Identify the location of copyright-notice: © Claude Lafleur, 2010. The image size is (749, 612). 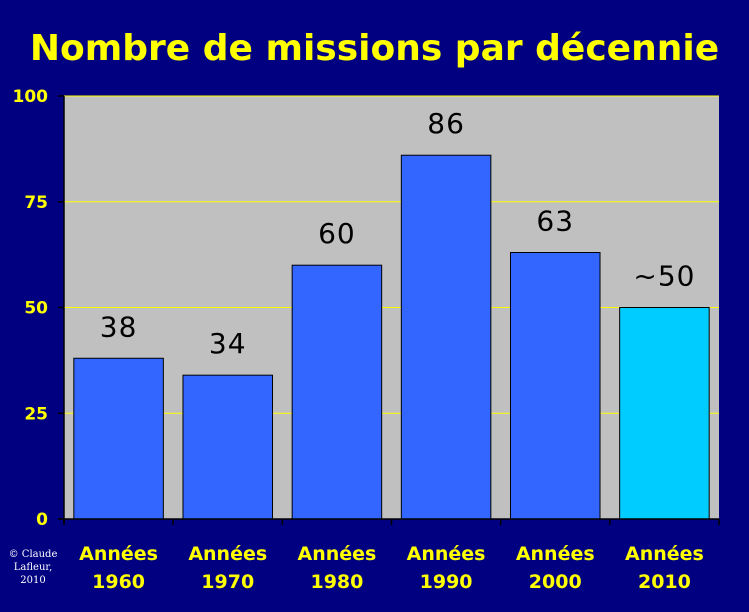
(33, 567).